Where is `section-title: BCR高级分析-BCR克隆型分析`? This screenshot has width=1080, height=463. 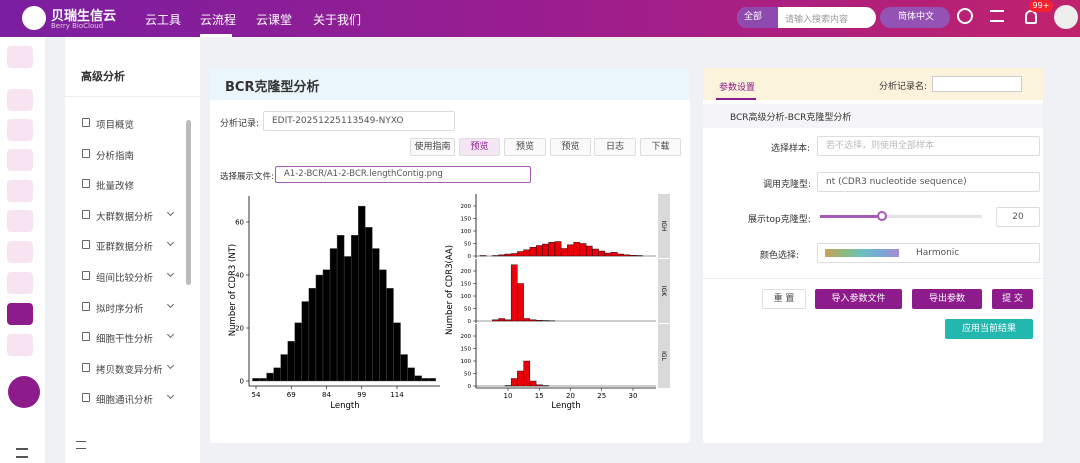 section-title: BCR高级分析-BCR克隆型分析 is located at coordinates (791, 118).